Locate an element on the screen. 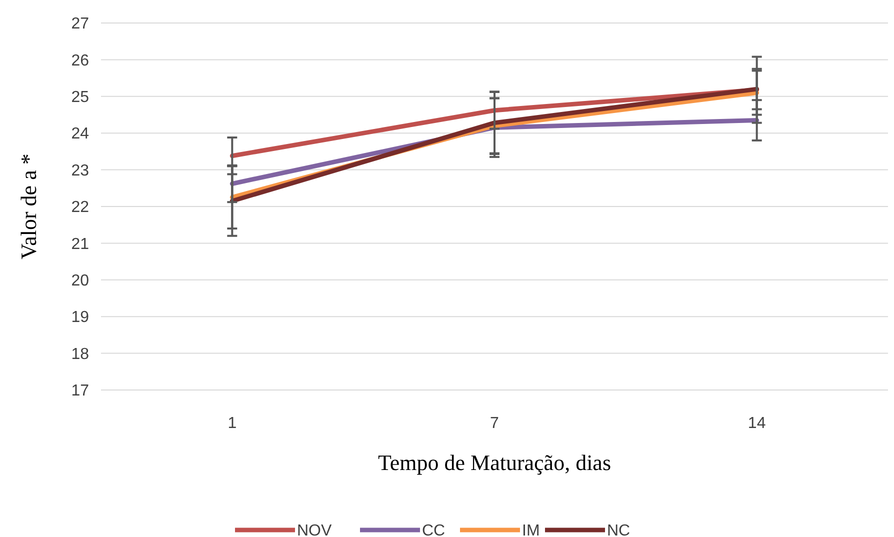  y-tick-label: 26 is located at coordinates (80, 61).